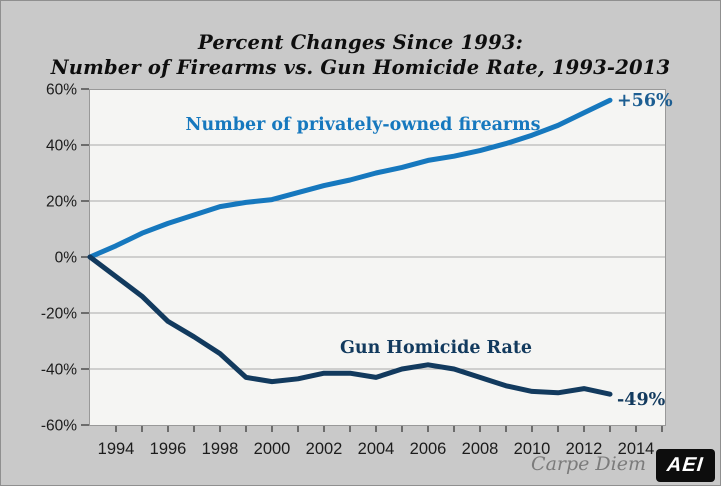 This screenshot has height=486, width=721. Describe the element at coordinates (272, 449) in the screenshot. I see `x-tick-label: 2000` at that location.